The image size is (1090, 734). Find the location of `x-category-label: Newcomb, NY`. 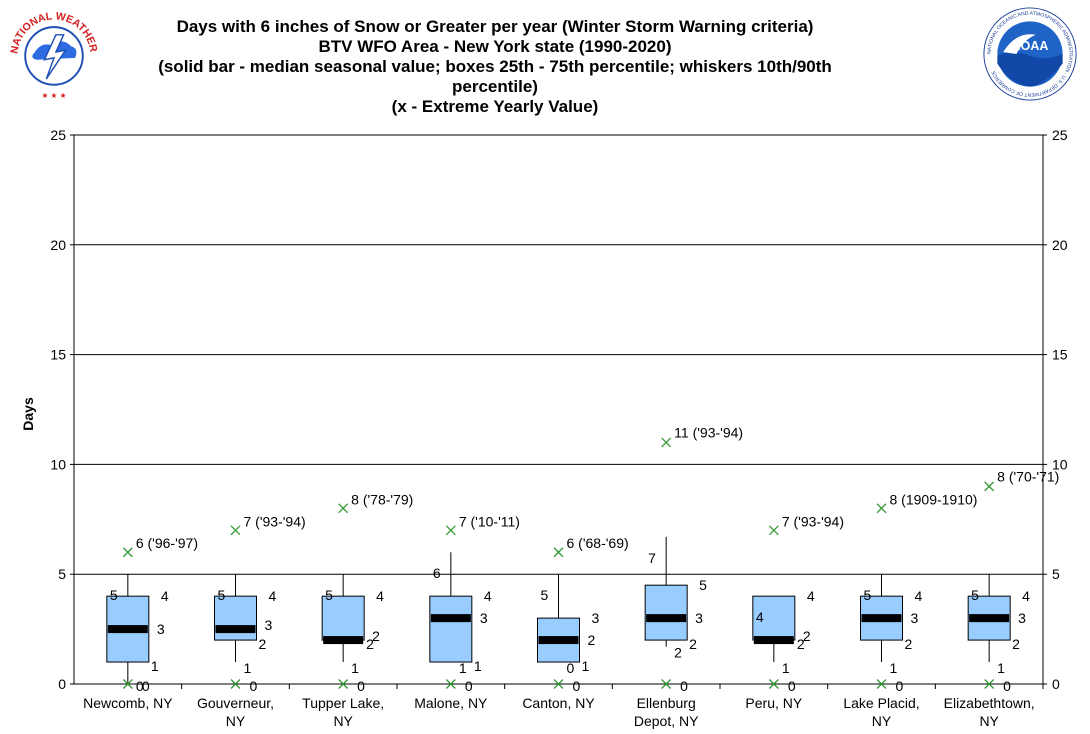

x-category-label: Newcomb, NY is located at coordinates (128, 703).